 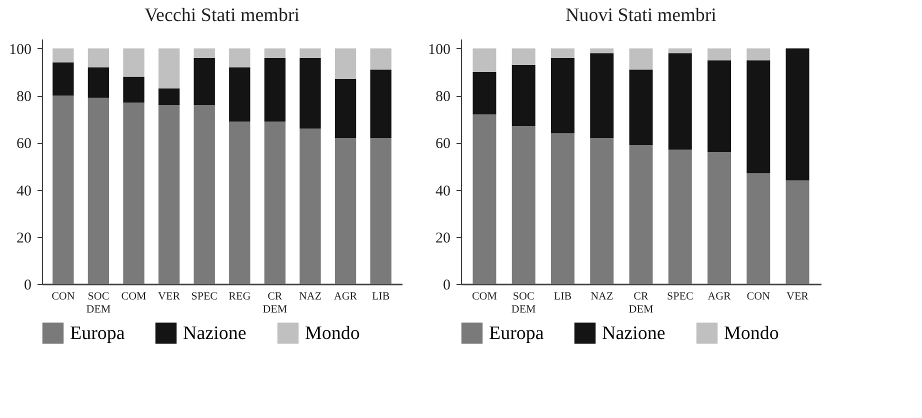 I want to click on chart-title: Vecchi Stati membri, so click(x=222, y=15).